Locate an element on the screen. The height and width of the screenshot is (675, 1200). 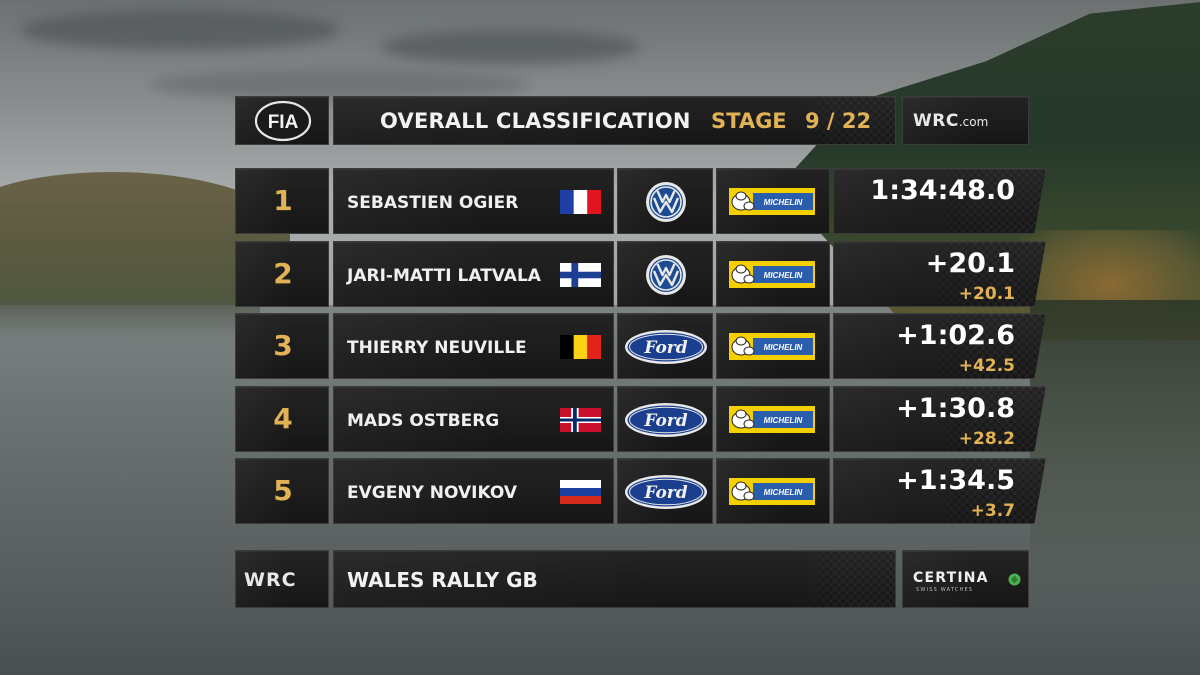
driver-panel: THIERRY NEUVILLE is located at coordinates (473, 346).